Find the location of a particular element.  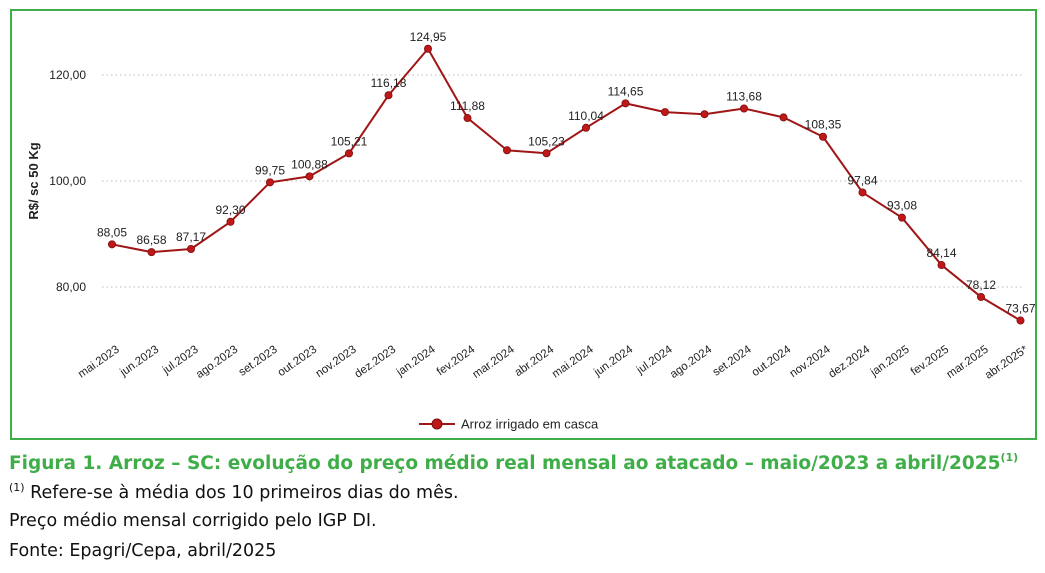

data-label: 92,30 is located at coordinates (230, 210).